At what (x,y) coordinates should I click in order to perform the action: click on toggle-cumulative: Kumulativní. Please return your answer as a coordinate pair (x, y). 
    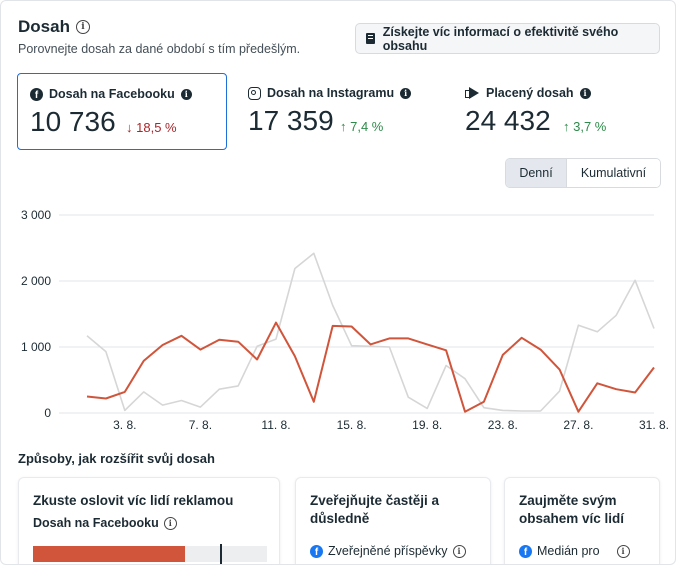
    Looking at the image, I should click on (613, 173).